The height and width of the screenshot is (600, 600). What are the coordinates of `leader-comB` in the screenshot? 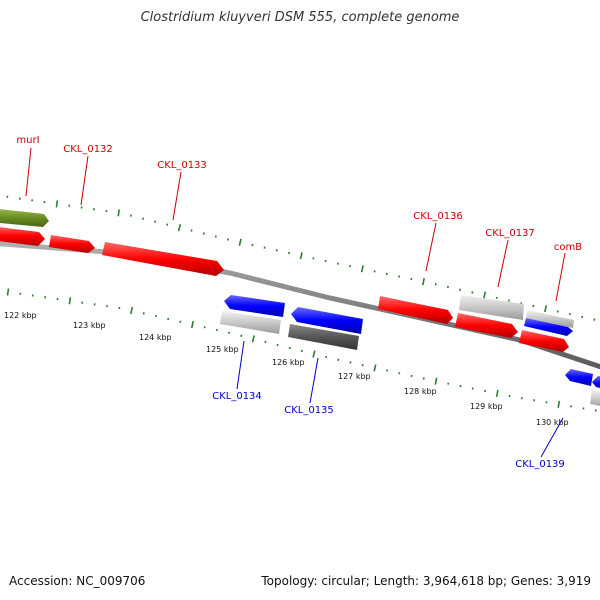 It's located at (560, 277).